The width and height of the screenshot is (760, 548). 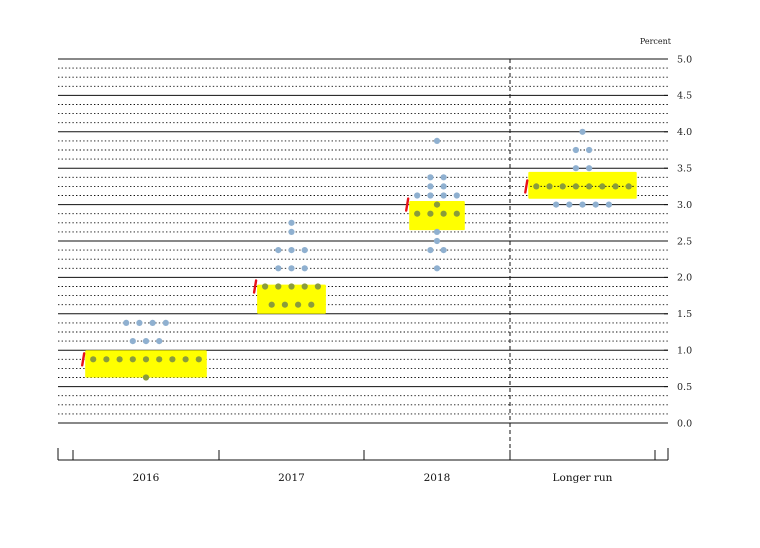 What do you see at coordinates (437, 478) in the screenshot?
I see `category-label: 2018` at bounding box center [437, 478].